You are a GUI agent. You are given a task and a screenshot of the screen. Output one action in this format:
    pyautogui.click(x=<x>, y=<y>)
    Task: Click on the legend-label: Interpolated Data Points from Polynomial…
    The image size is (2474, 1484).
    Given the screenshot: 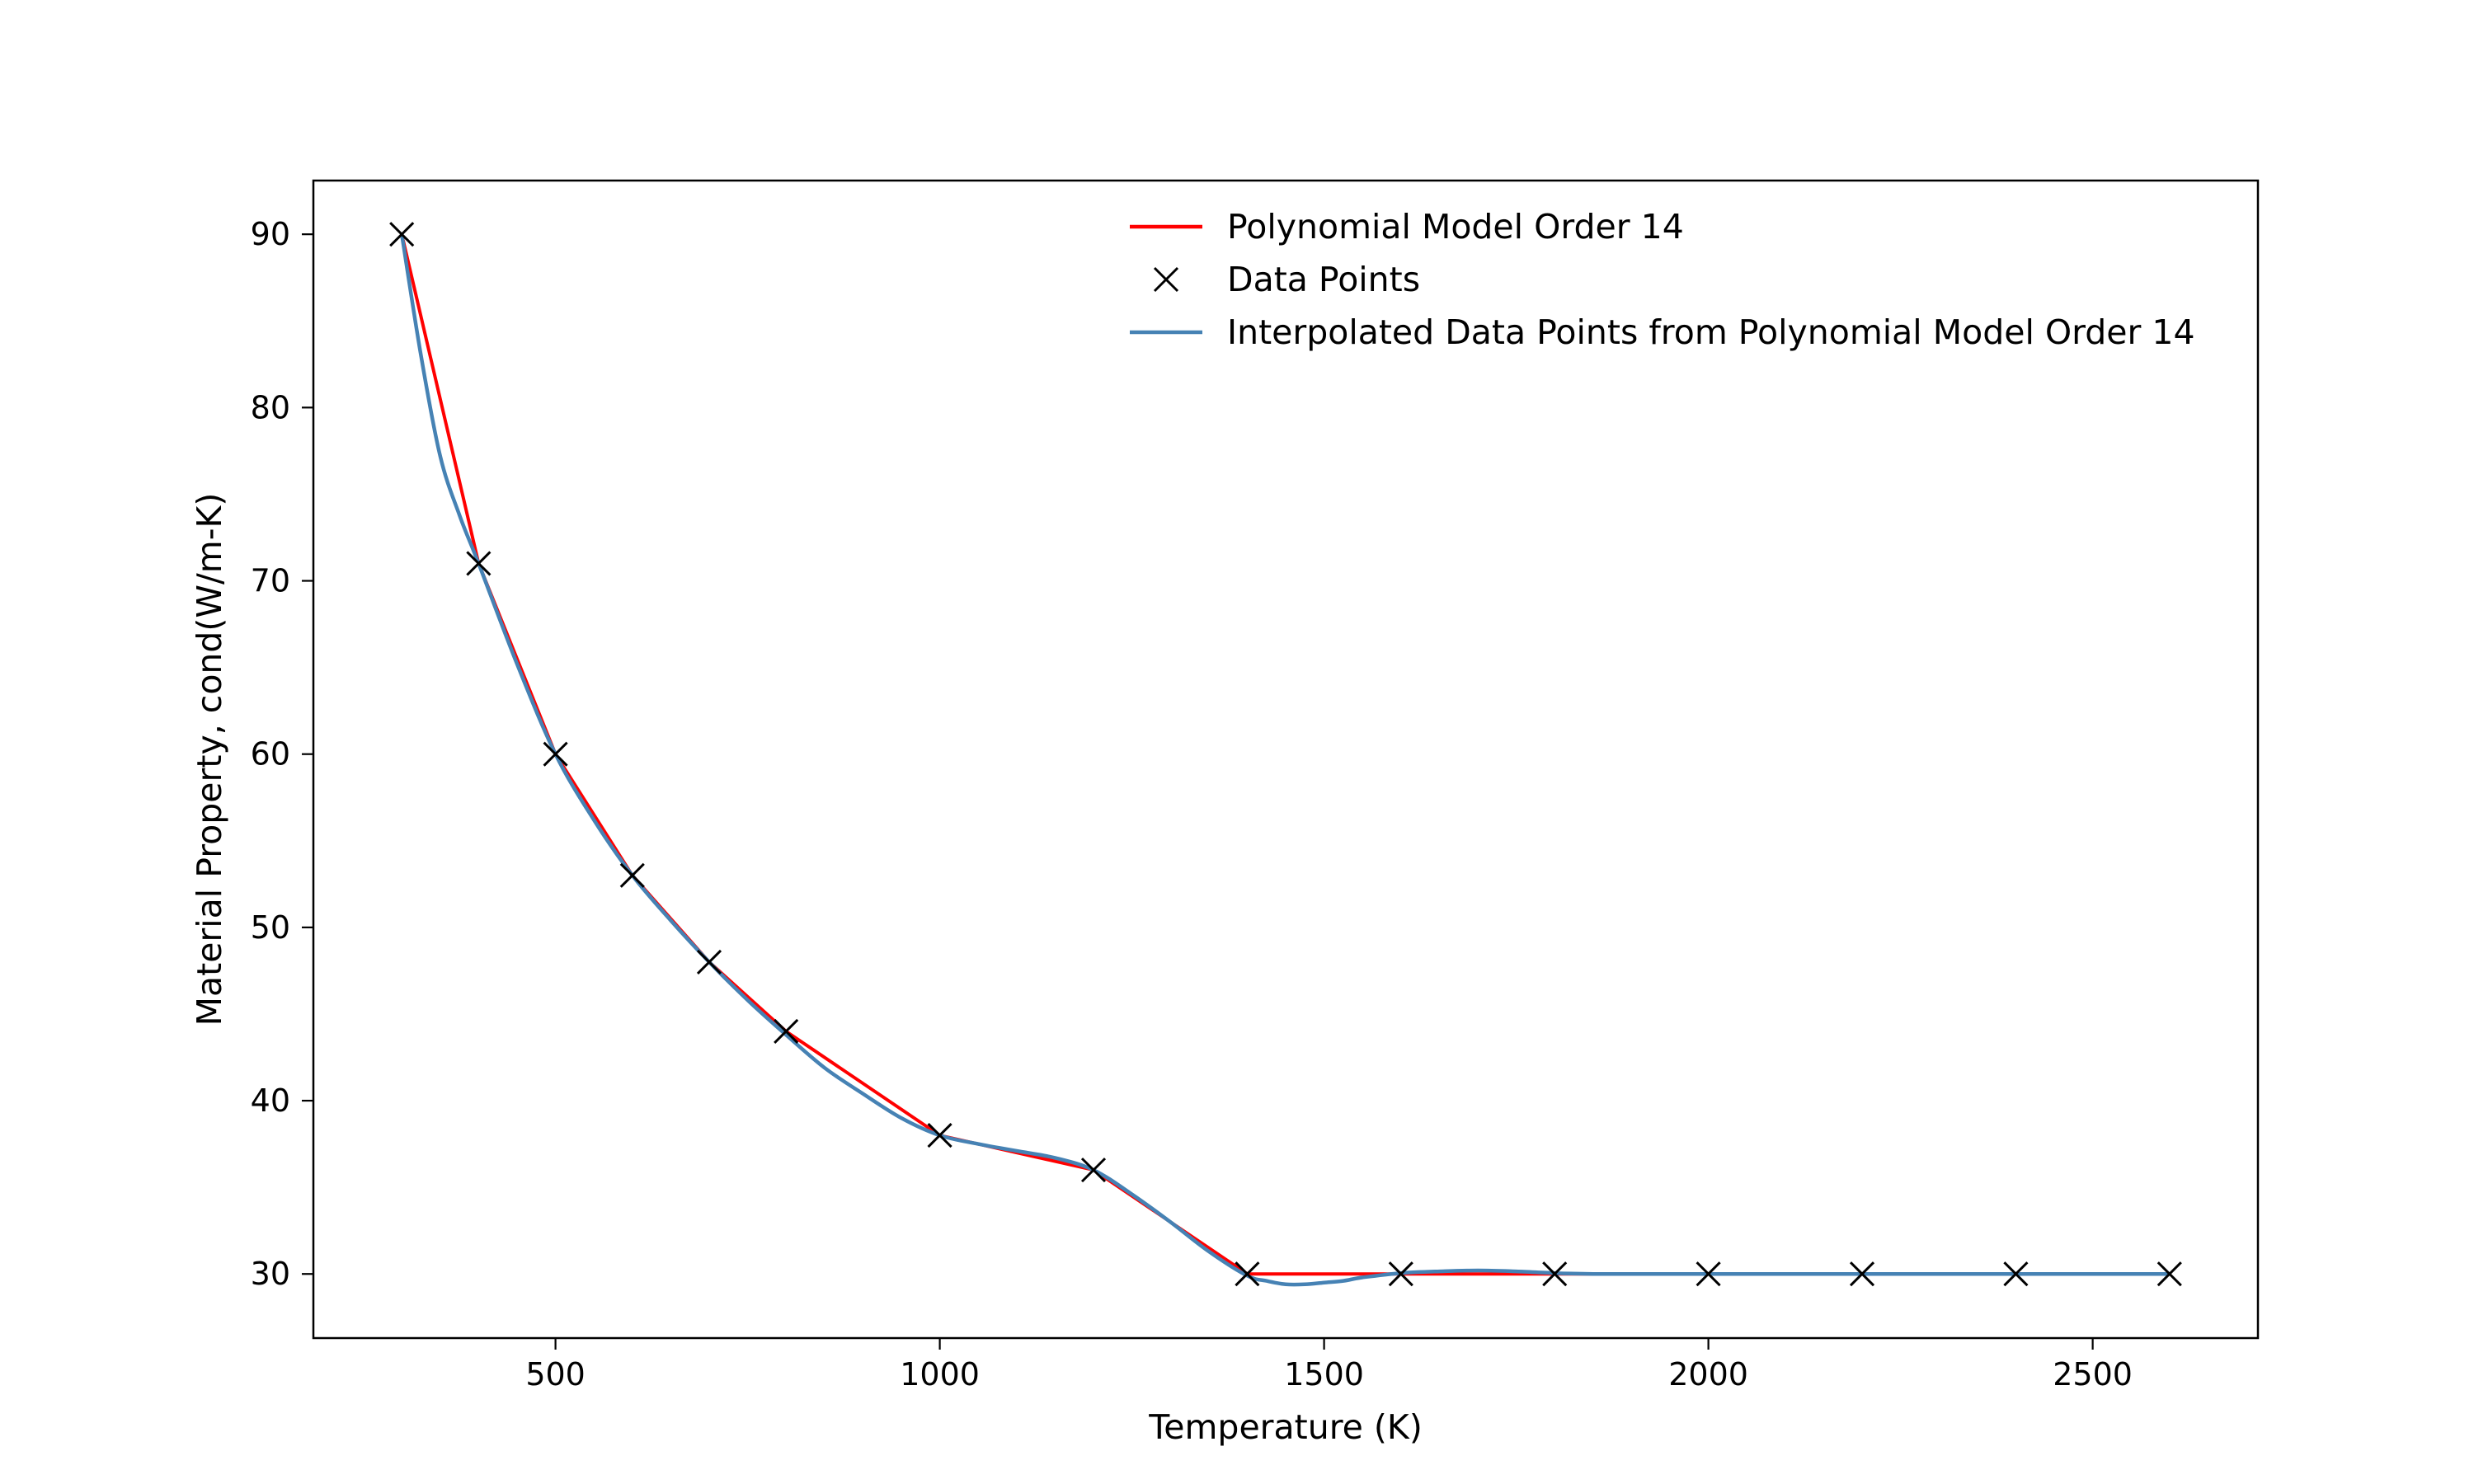 What is the action you would take?
    pyautogui.click(x=1711, y=332)
    